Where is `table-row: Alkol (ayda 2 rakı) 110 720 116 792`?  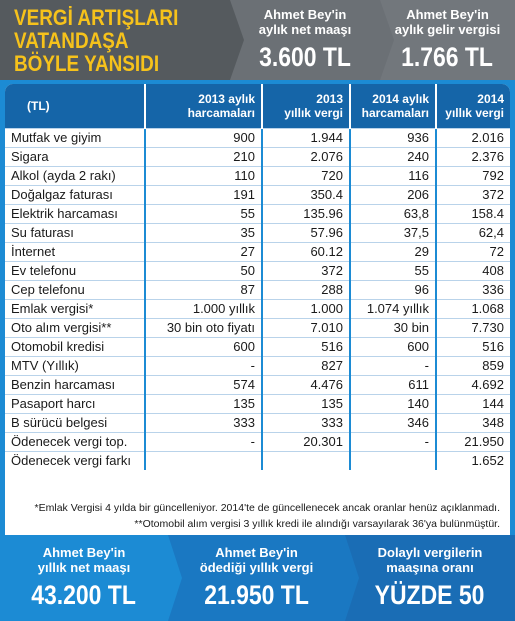
table-row: Alkol (ayda 2 rakı) 110 720 116 792 is located at coordinates (257, 175).